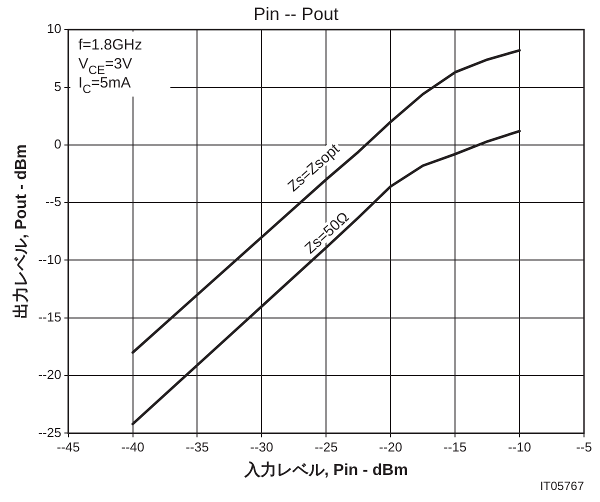  What do you see at coordinates (21, 231) in the screenshot?
I see `y-axis-title: 出力レベル, Pout - dBm` at bounding box center [21, 231].